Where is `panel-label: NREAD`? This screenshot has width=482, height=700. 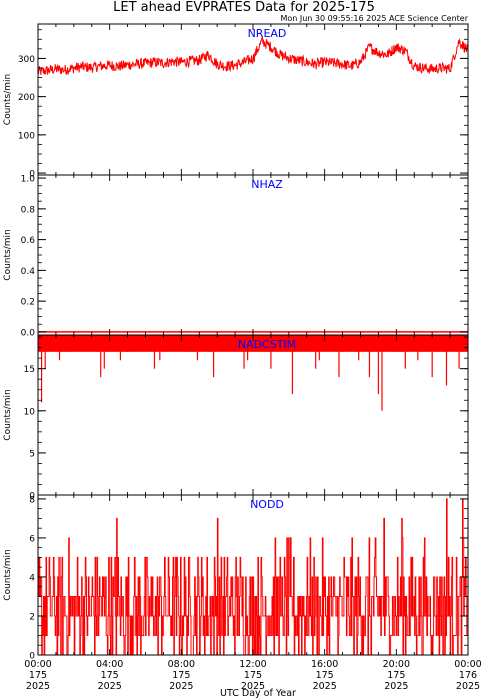
panel-label: NREAD is located at coordinates (267, 33).